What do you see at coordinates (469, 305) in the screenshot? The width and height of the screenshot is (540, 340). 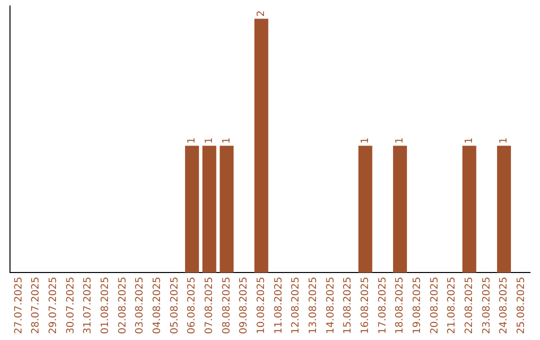 I see `x-tick-label: 22.08.2025` at bounding box center [469, 305].